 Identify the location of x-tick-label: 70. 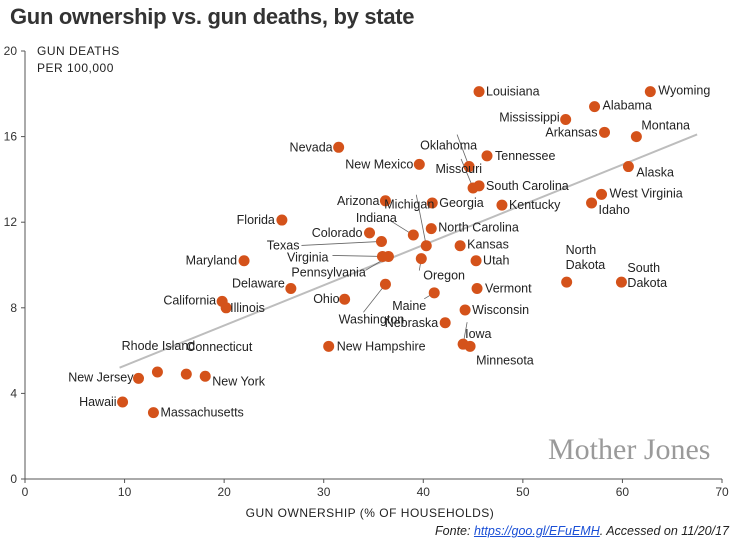
(722, 492).